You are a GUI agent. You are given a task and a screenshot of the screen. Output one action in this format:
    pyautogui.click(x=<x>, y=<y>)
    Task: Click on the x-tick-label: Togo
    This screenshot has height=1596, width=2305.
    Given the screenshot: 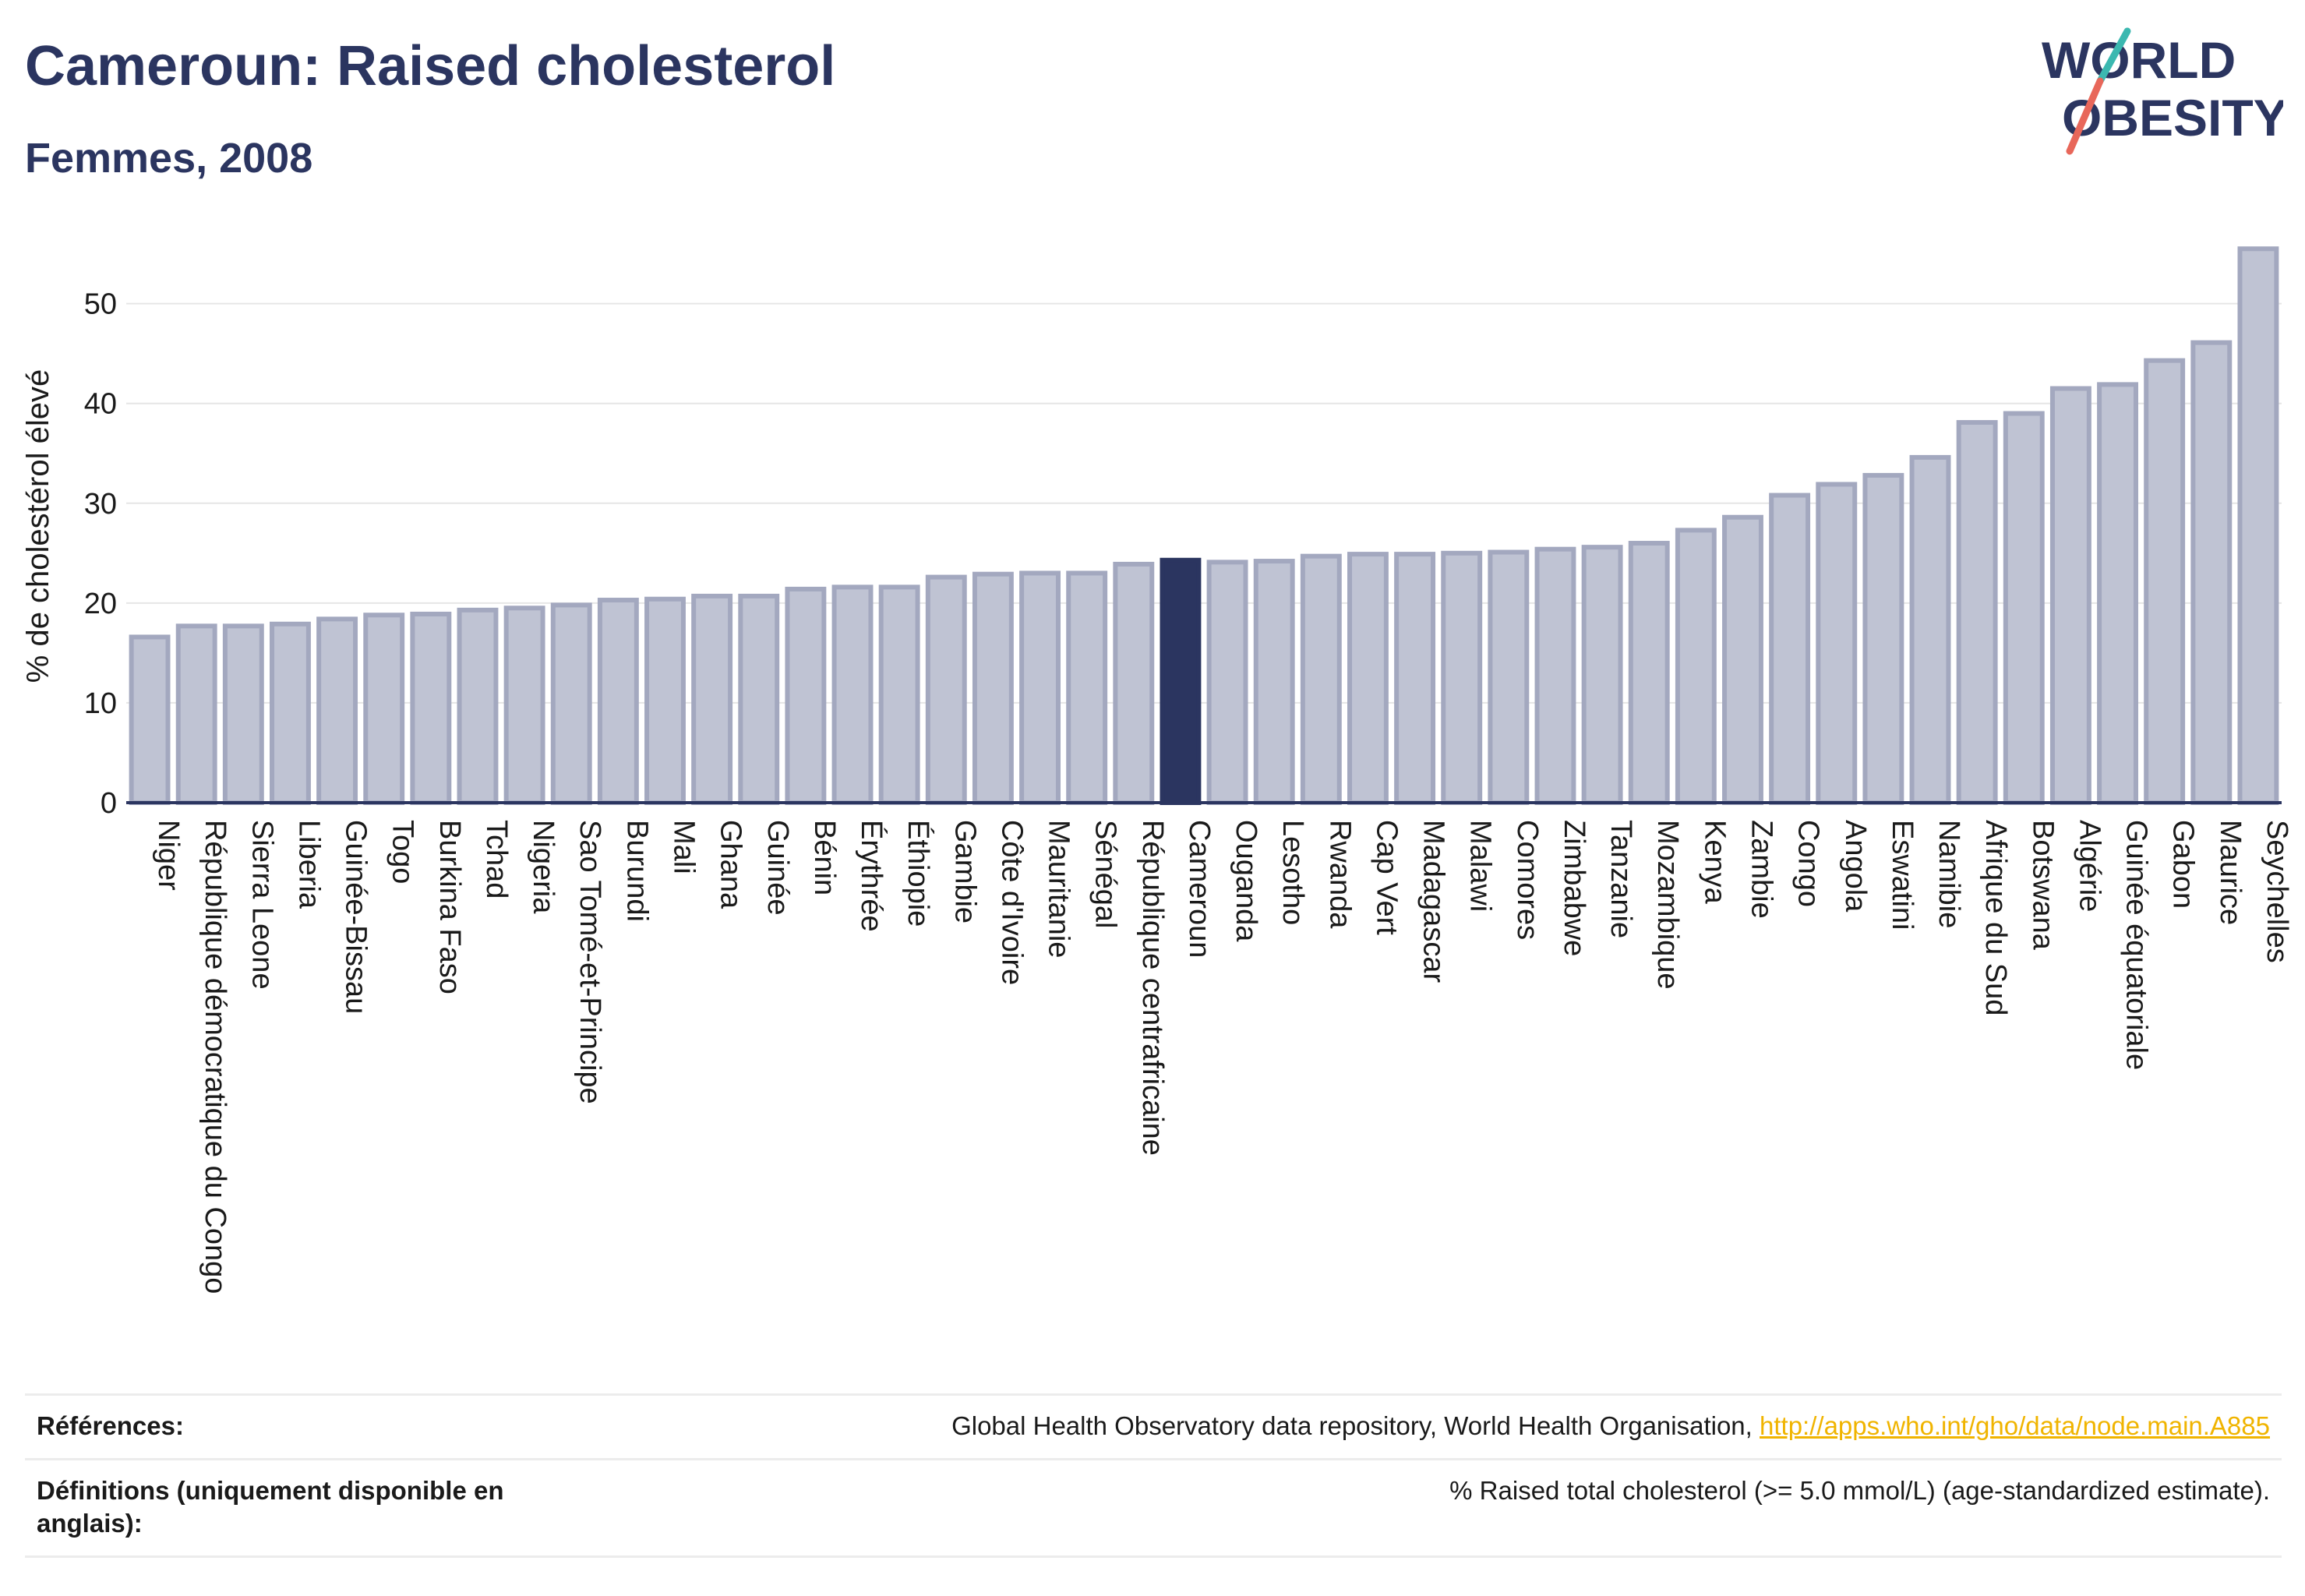 What is the action you would take?
    pyautogui.click(x=403, y=852)
    